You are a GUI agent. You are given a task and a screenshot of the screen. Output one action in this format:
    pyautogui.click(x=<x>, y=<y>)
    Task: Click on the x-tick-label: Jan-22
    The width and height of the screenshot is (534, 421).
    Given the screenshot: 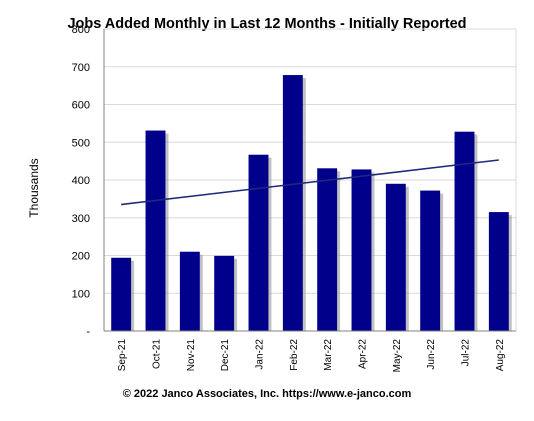 What is the action you would take?
    pyautogui.click(x=260, y=354)
    